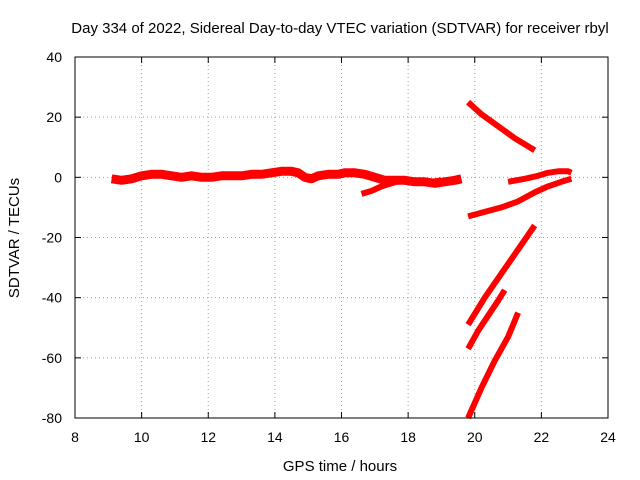 Image resolution: width=640 pixels, height=480 pixels. What do you see at coordinates (275, 437) in the screenshot?
I see `x-tick-label: 14` at bounding box center [275, 437].